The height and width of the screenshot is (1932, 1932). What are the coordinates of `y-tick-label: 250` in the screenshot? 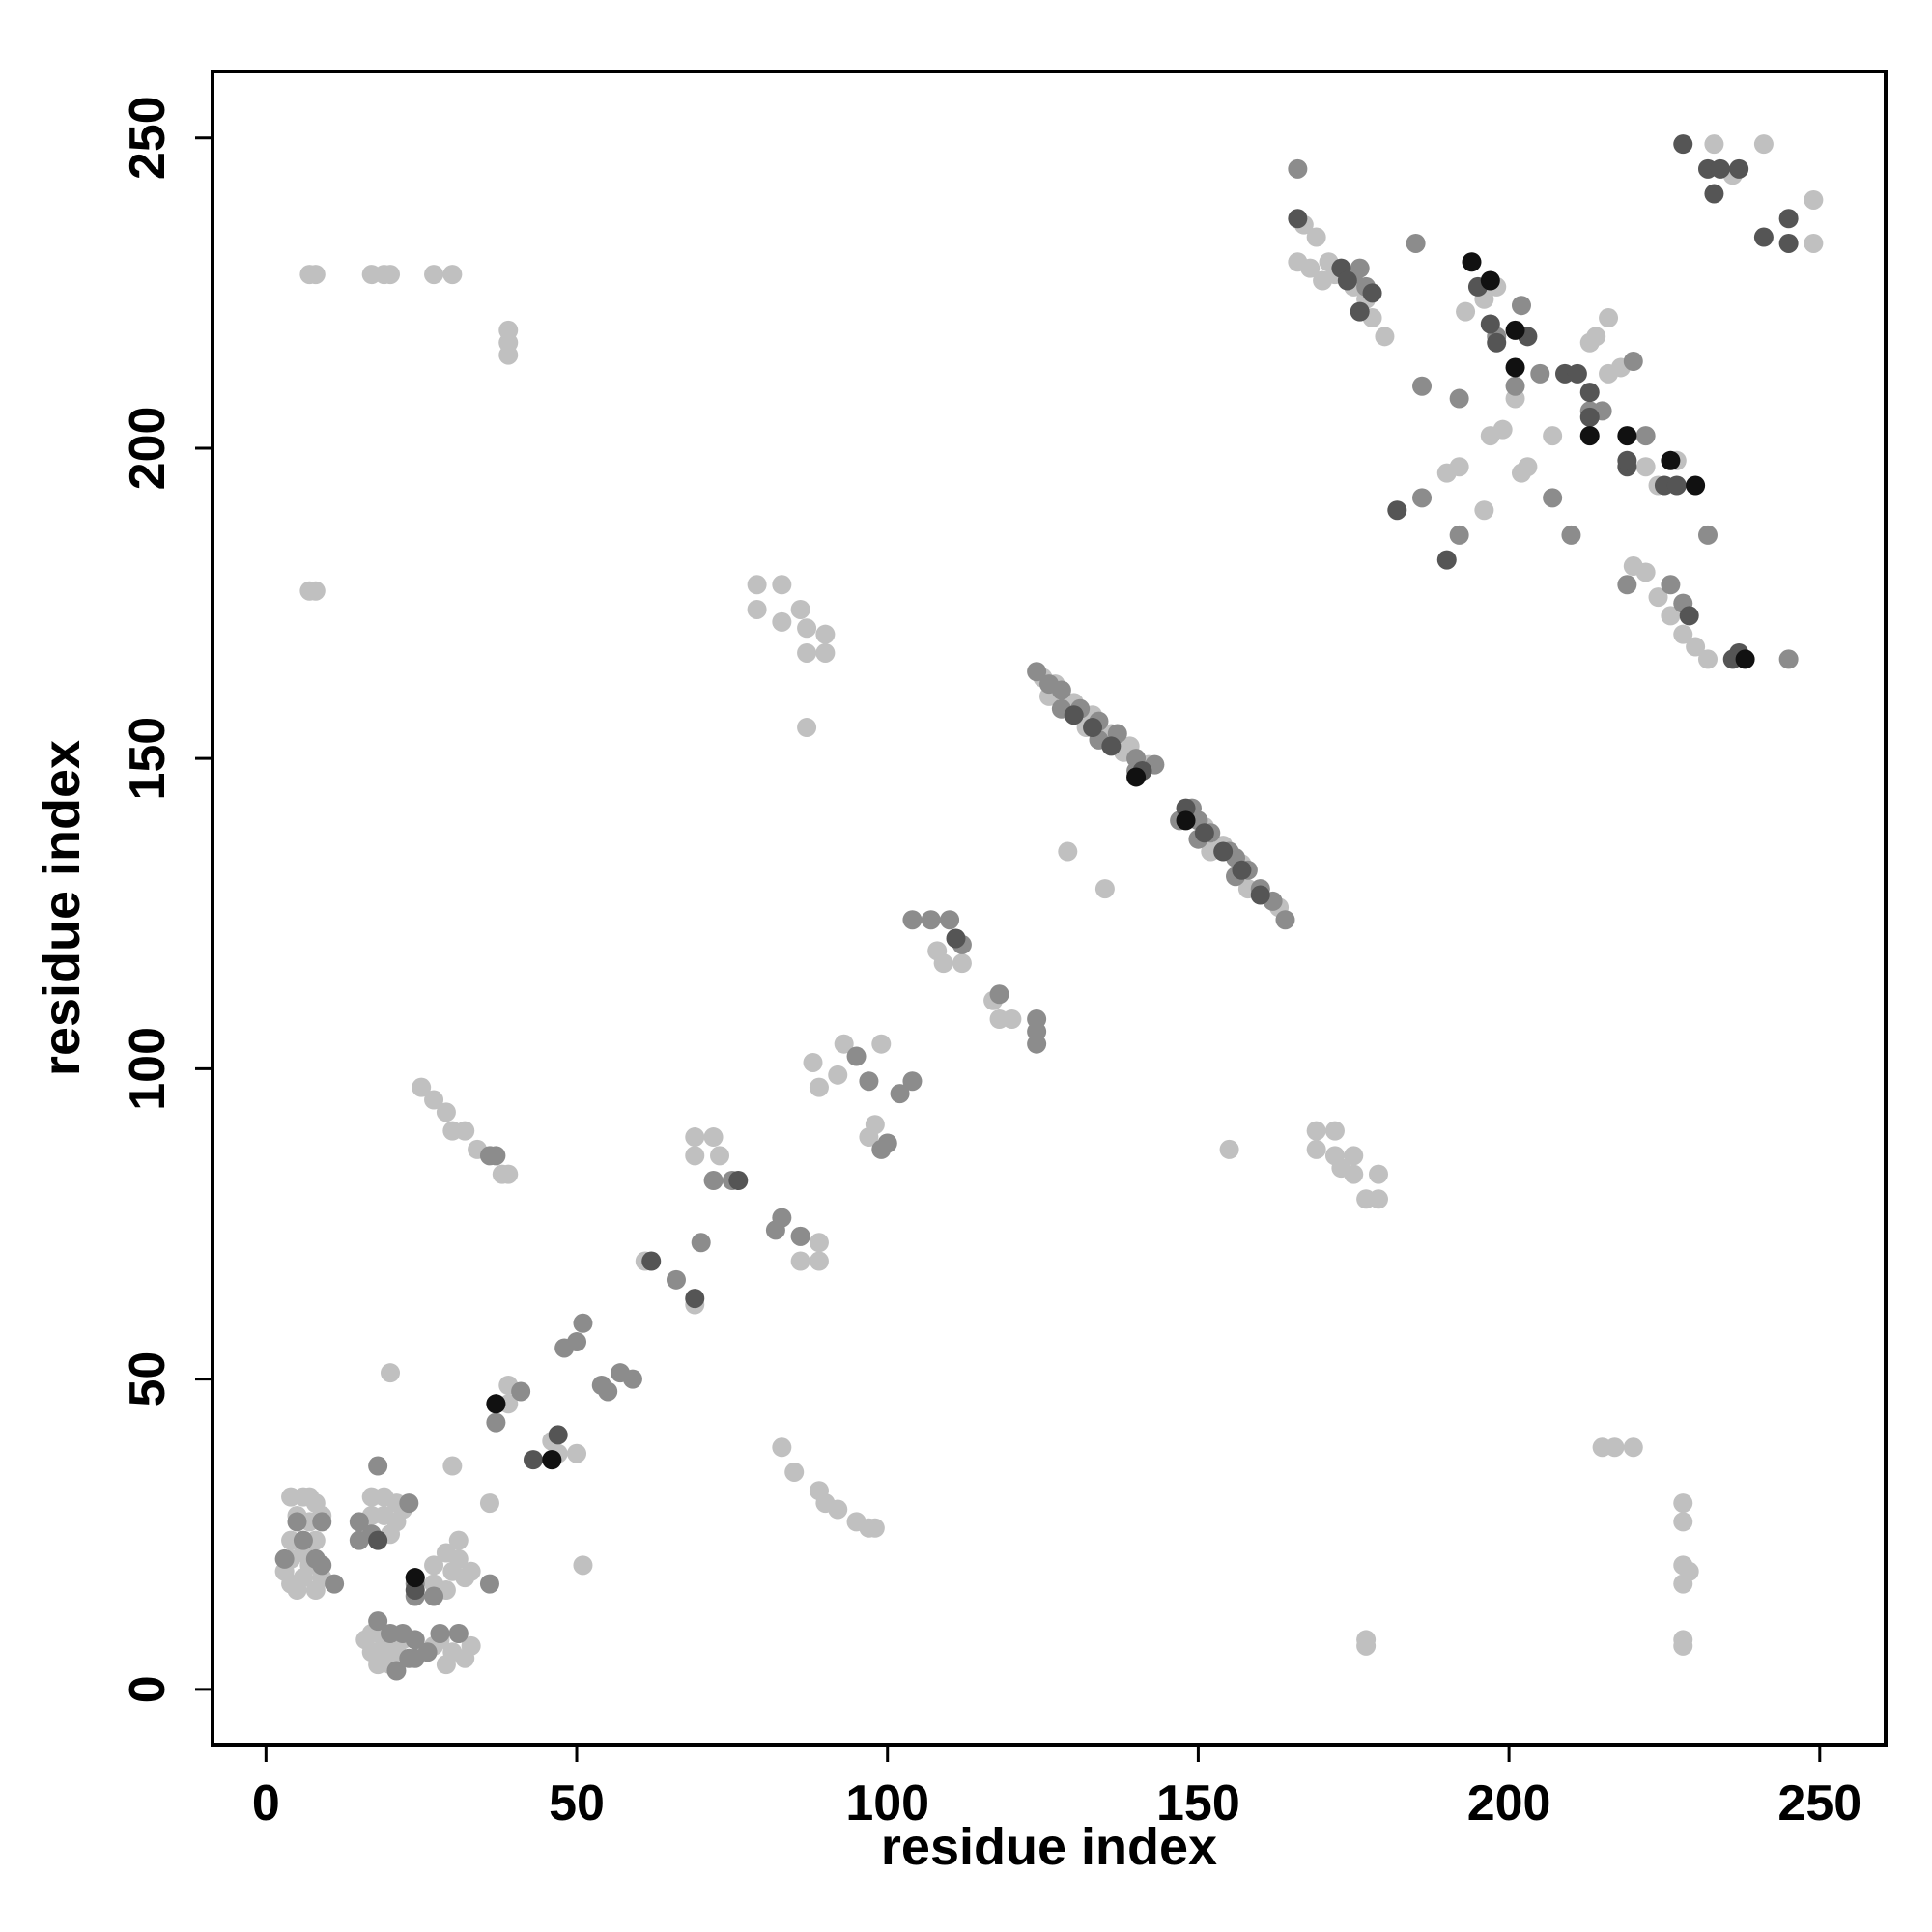 It's located at (148, 138).